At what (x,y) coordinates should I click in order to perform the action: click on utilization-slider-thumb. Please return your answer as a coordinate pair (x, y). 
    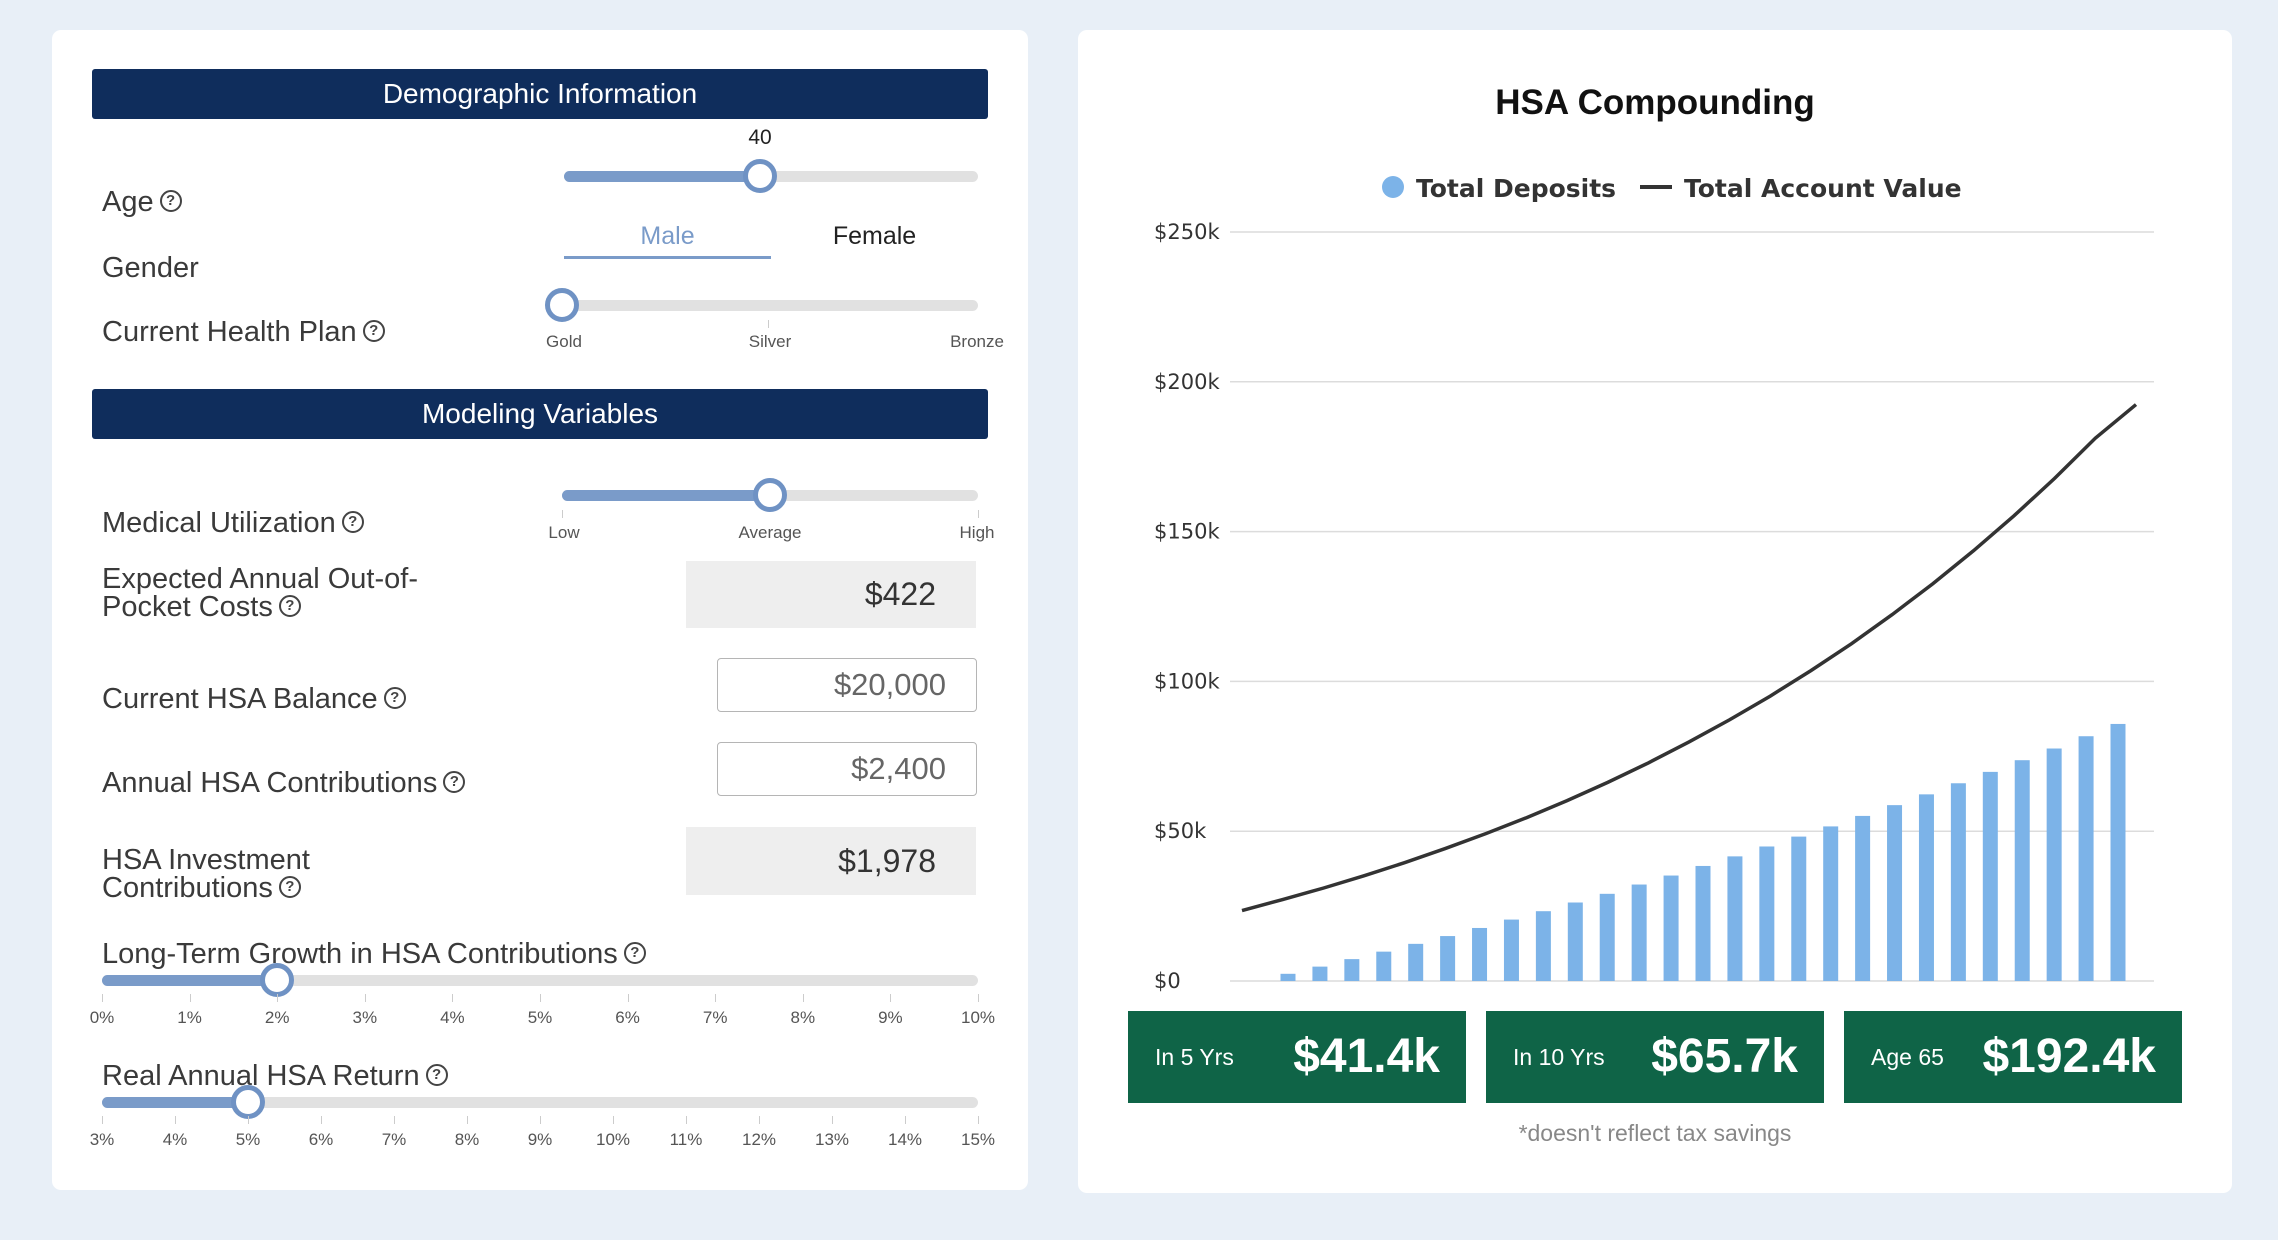
    Looking at the image, I should click on (770, 495).